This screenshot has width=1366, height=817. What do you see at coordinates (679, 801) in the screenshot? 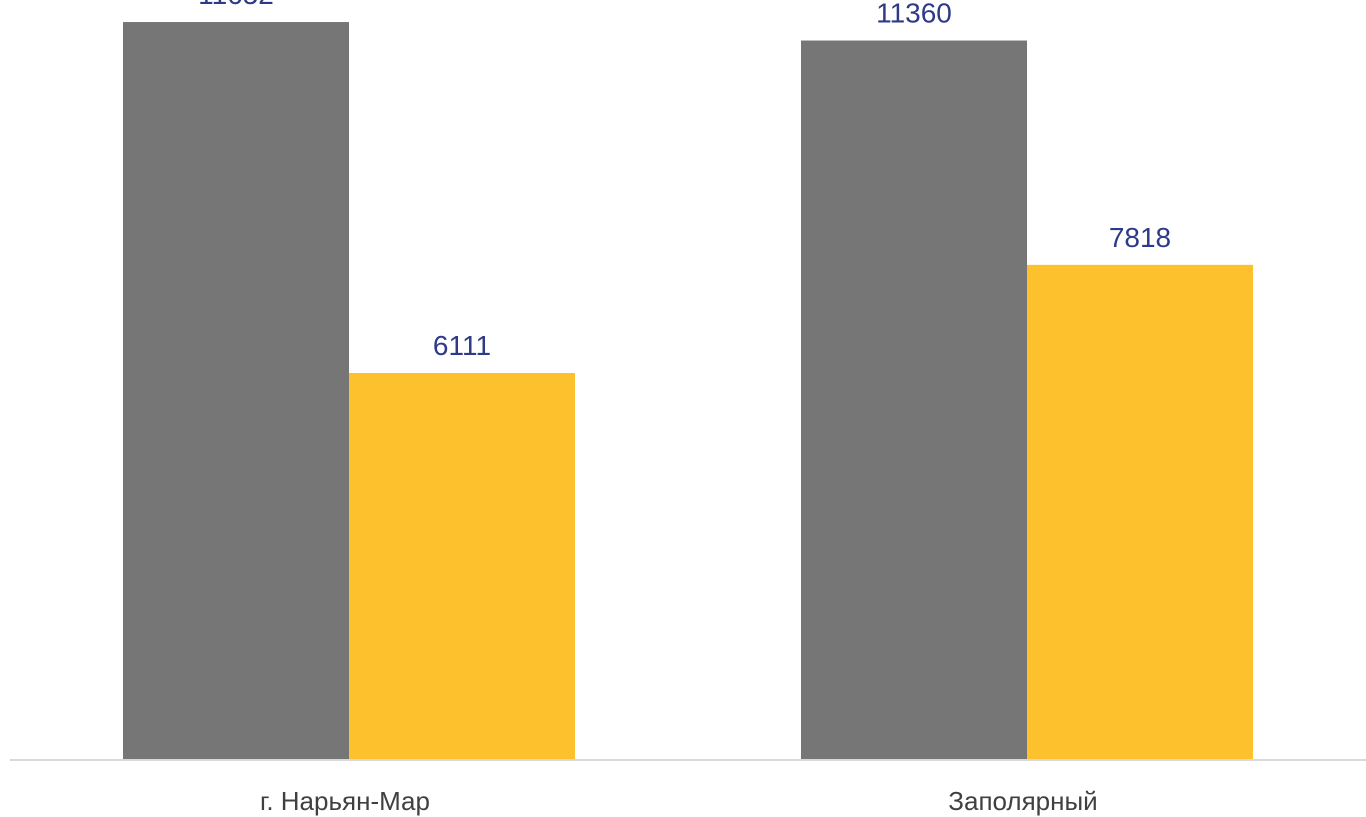
I see `x-axis-tick-labels: г. Нарьян-Мар Заполярный` at bounding box center [679, 801].